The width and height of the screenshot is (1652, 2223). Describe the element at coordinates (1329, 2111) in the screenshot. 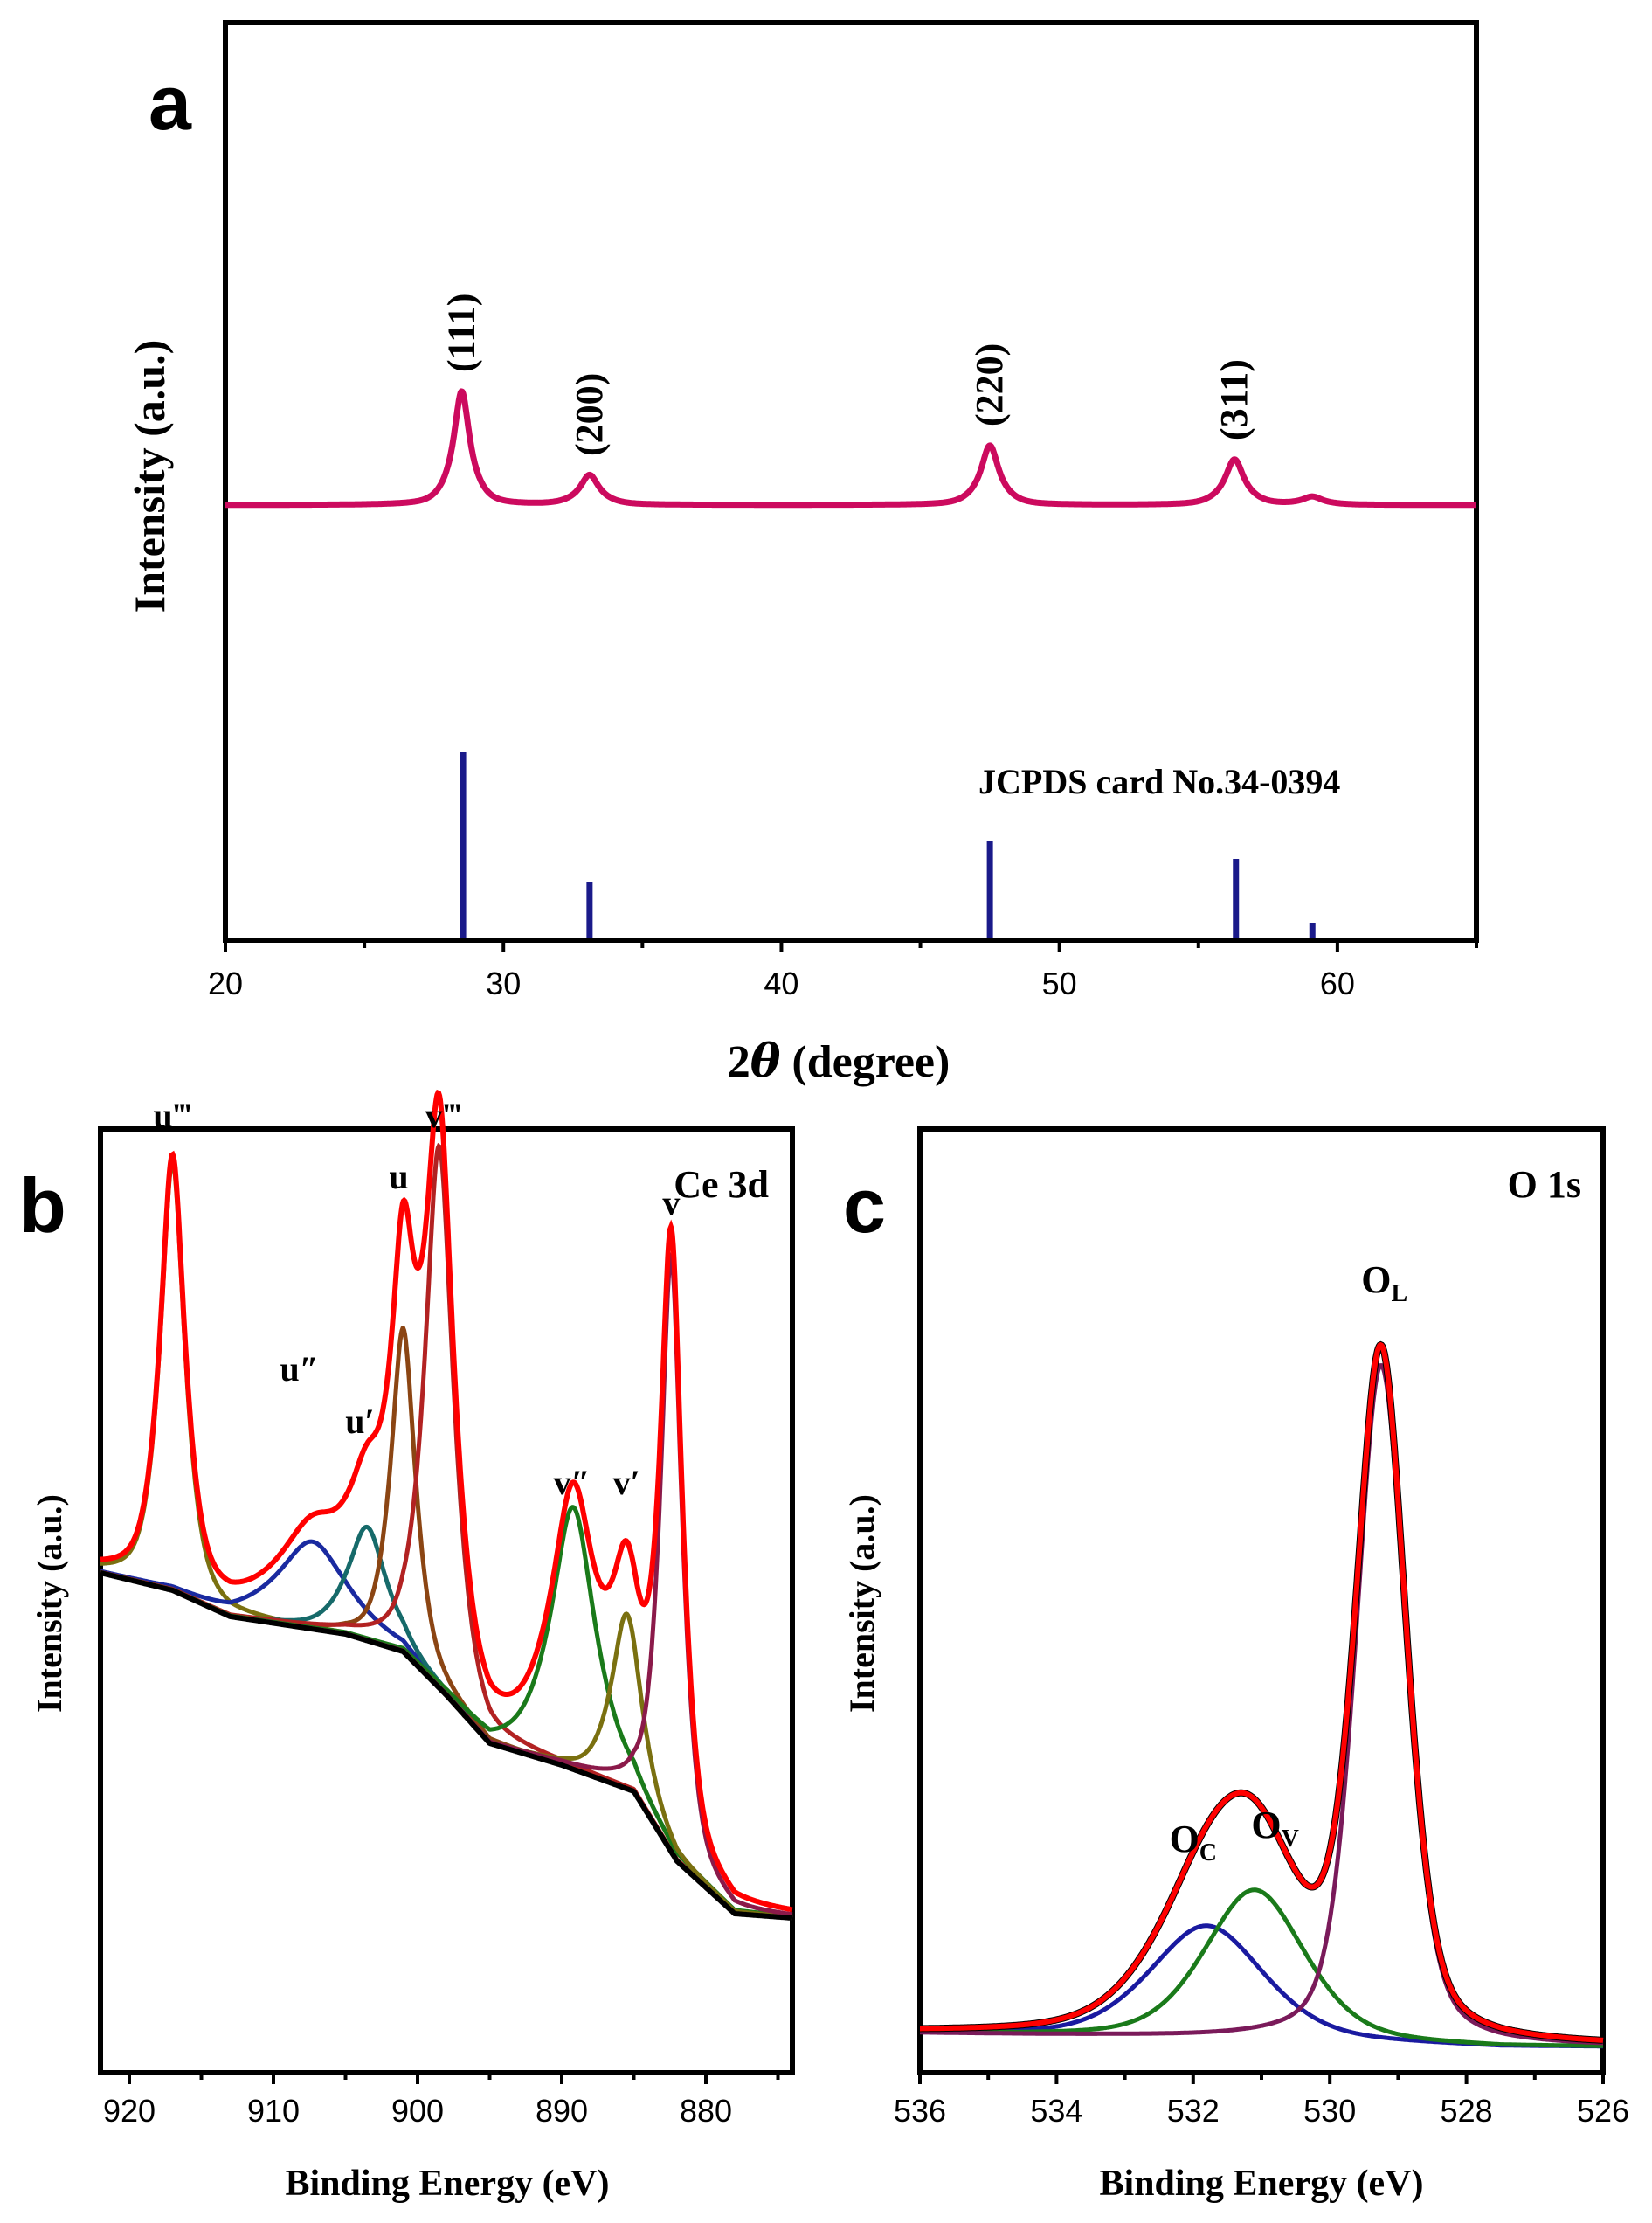

I see `x-tick-label: 530` at that location.